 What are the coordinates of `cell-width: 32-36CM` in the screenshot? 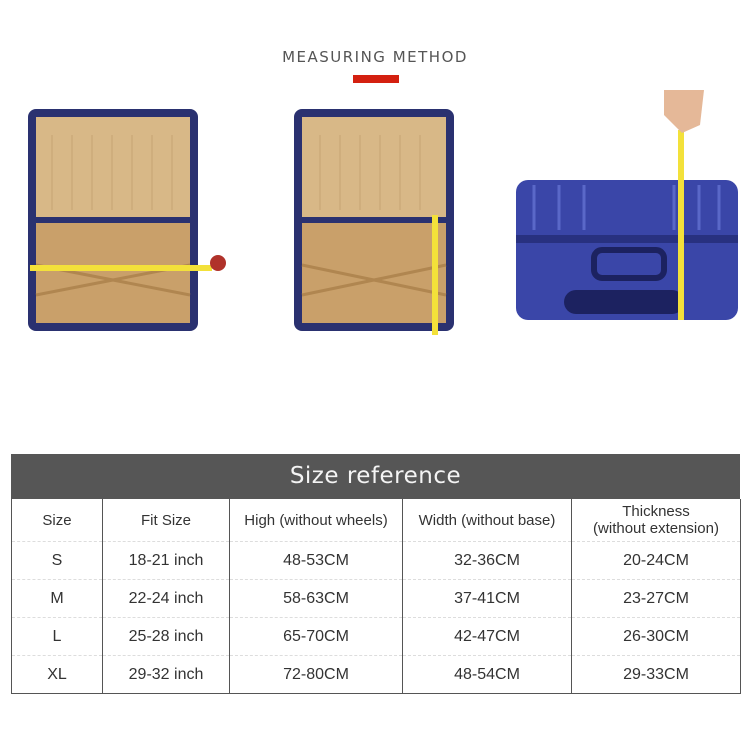 It's located at (487, 560).